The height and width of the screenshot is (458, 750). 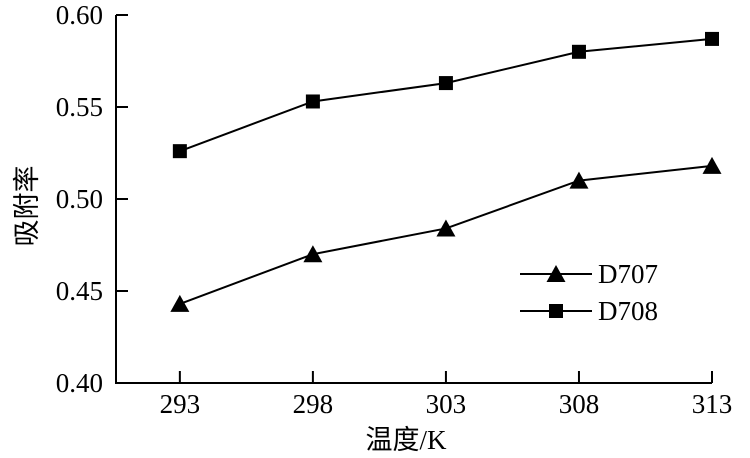 I want to click on x-tick-label: 298, so click(x=313, y=404).